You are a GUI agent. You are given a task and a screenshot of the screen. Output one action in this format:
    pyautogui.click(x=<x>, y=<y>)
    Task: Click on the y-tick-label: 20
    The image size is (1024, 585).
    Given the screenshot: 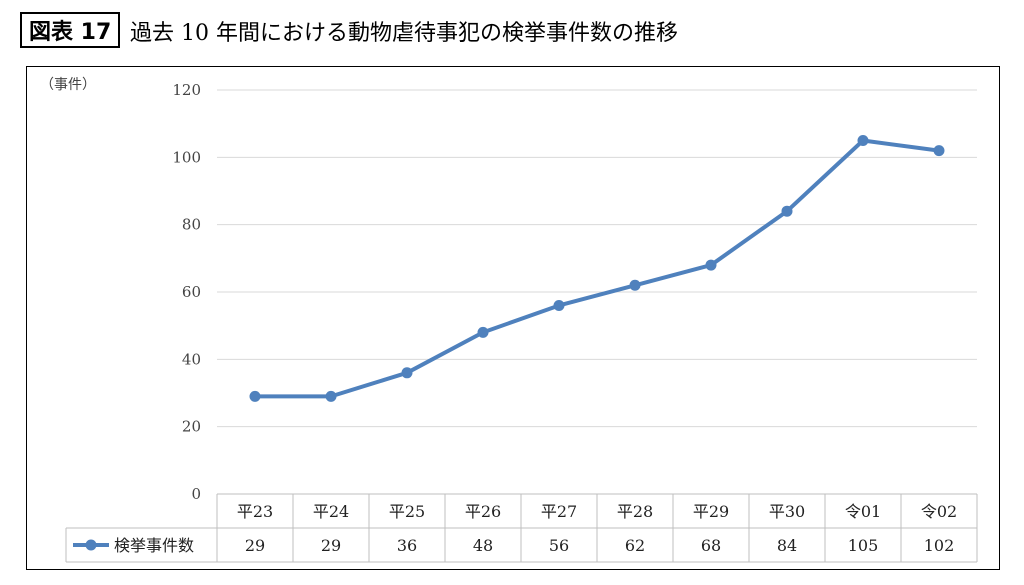 What is the action you would take?
    pyautogui.click(x=191, y=427)
    